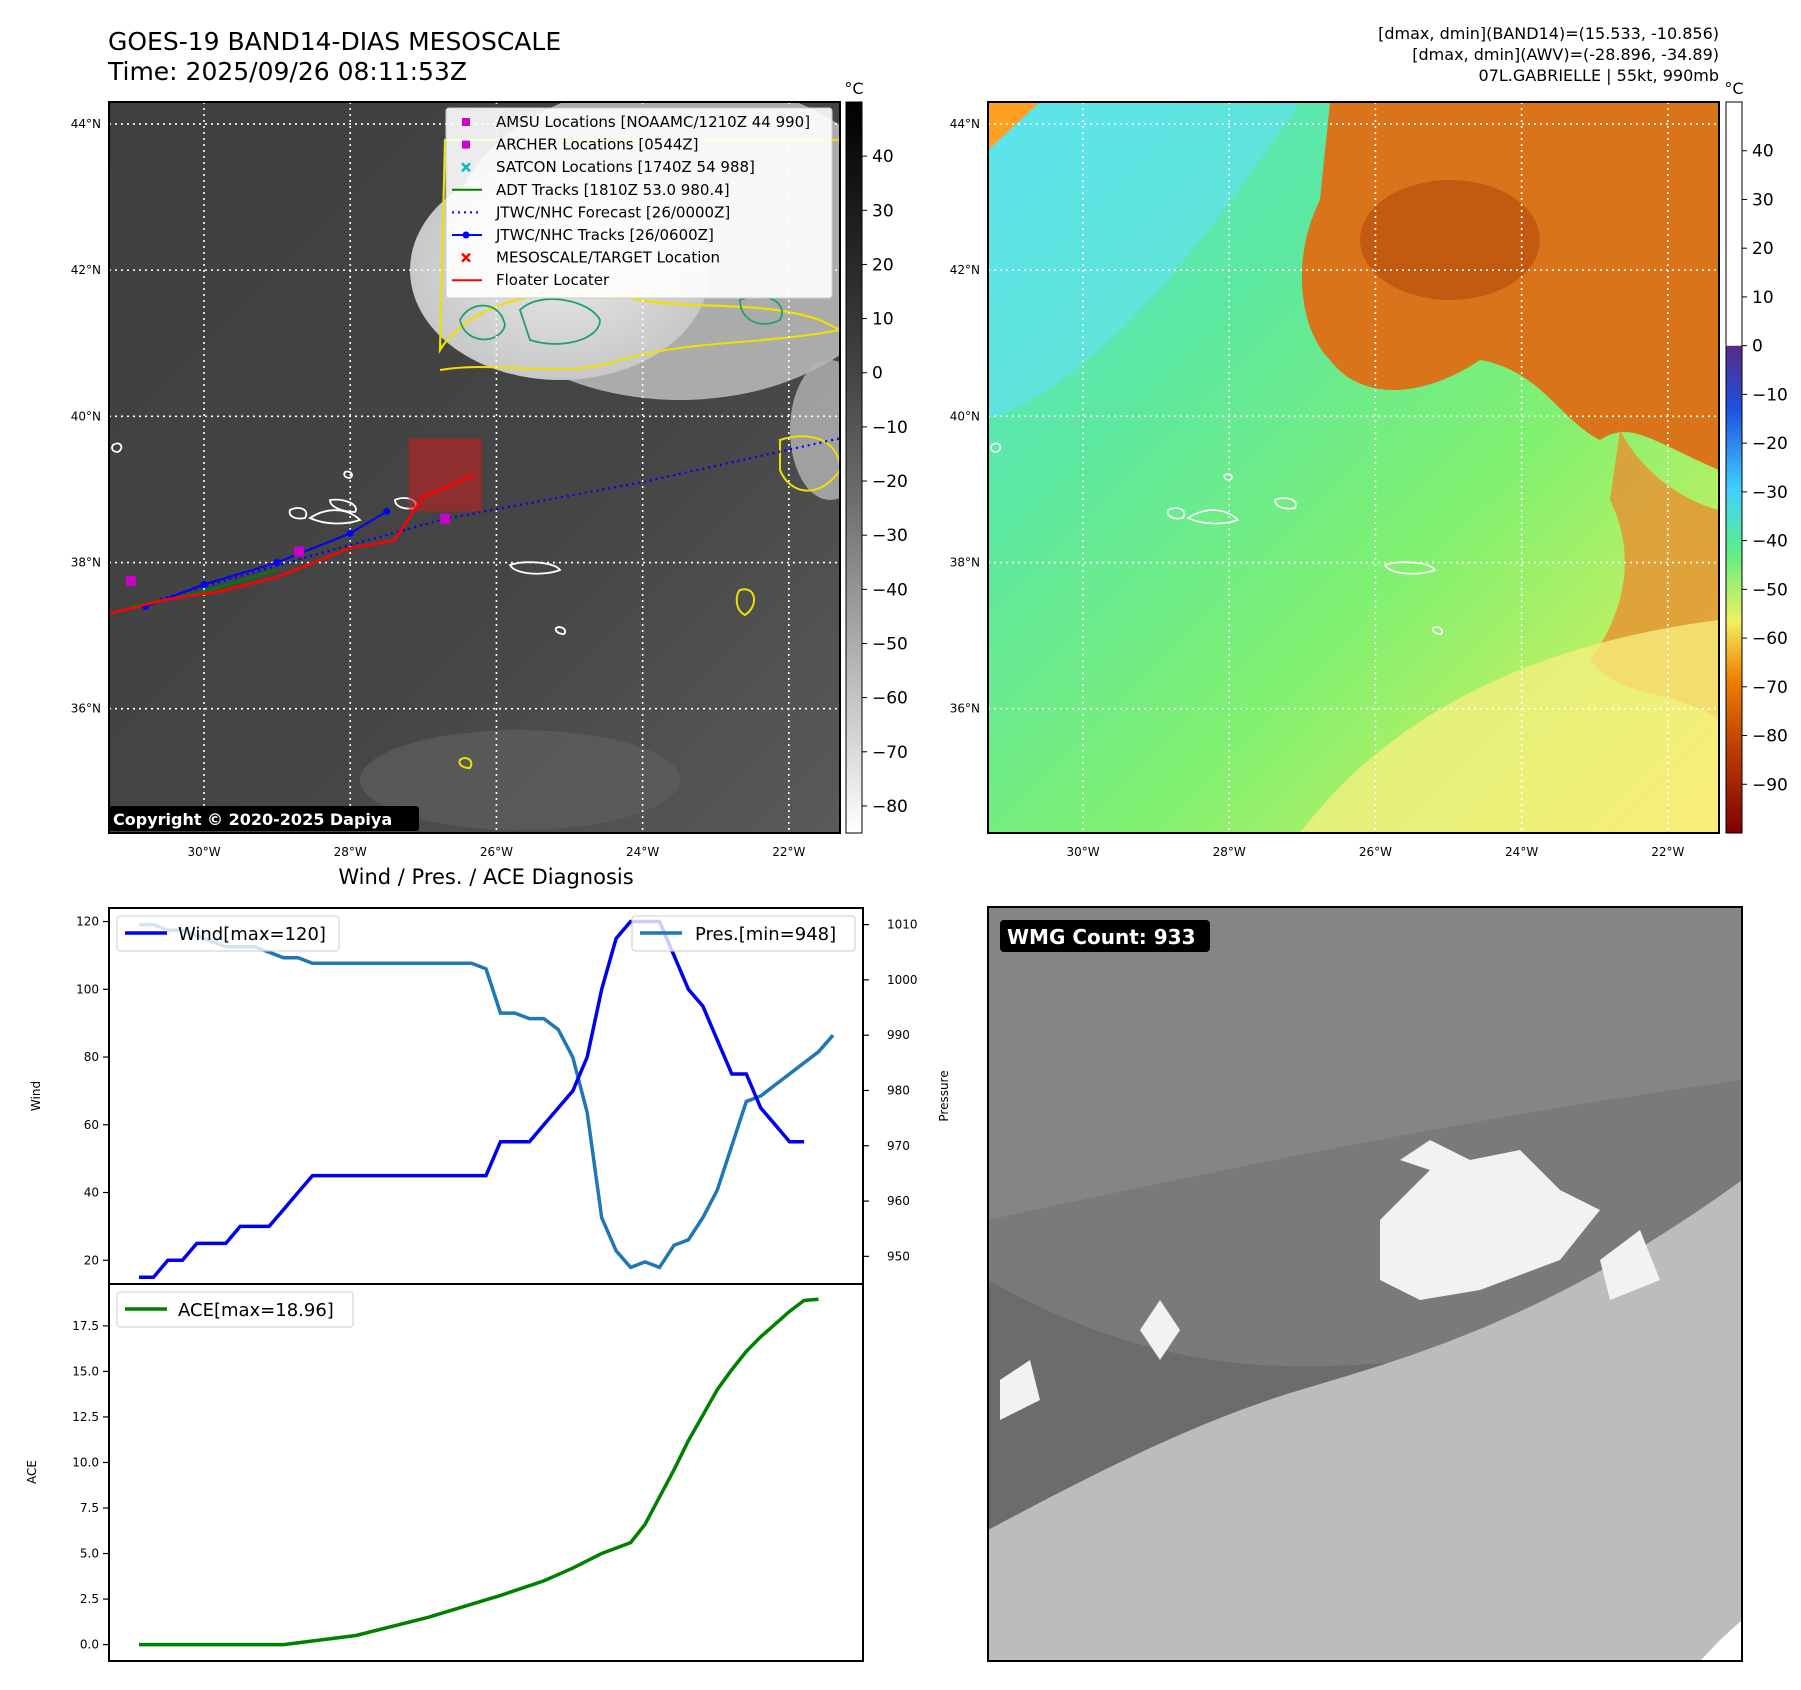 This screenshot has width=1801, height=1690. What do you see at coordinates (898, 1256) in the screenshot?
I see `pressure-ytick-label: 950` at bounding box center [898, 1256].